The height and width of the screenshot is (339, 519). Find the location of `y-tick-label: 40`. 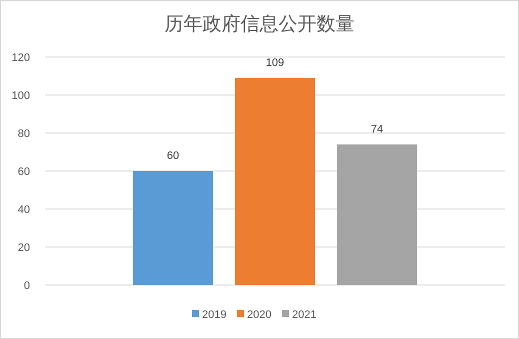

y-tick-label: 40 is located at coordinates (24, 210).